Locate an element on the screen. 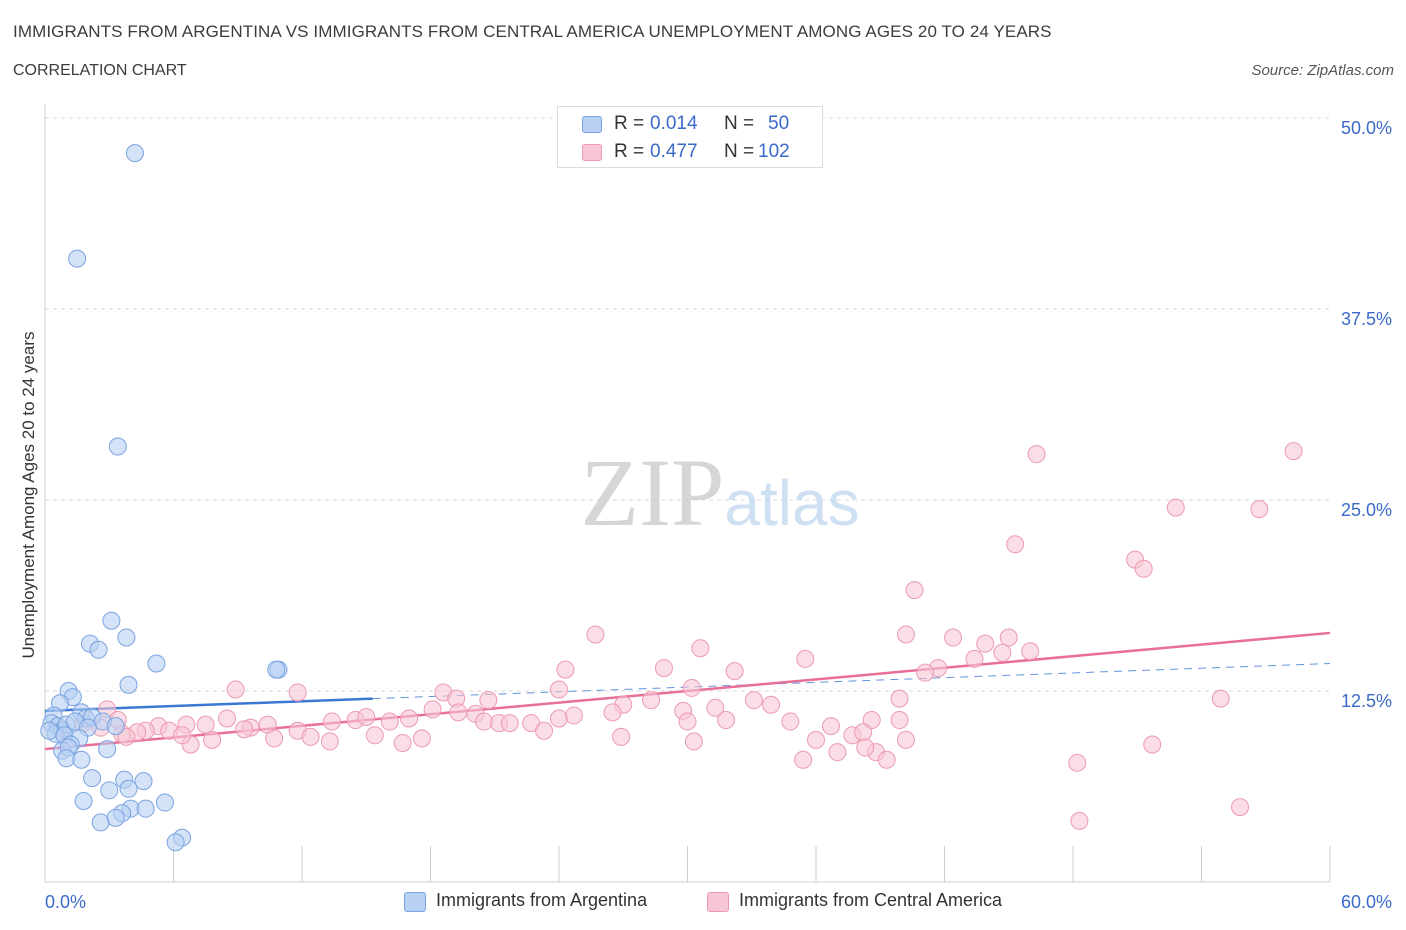 Image resolution: width=1406 pixels, height=930 pixels. legend-r-value: 0.477 is located at coordinates (674, 151).